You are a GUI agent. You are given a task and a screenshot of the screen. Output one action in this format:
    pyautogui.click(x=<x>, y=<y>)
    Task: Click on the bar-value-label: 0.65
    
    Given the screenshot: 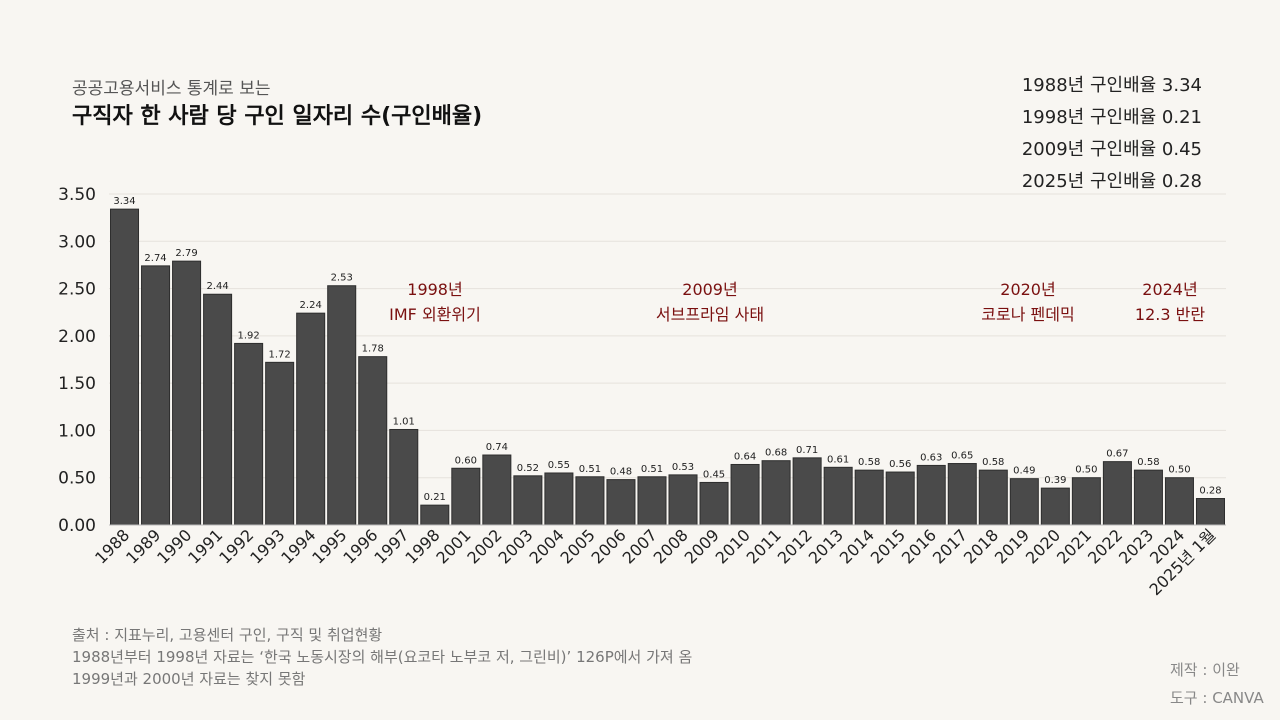 What is the action you would take?
    pyautogui.click(x=962, y=456)
    